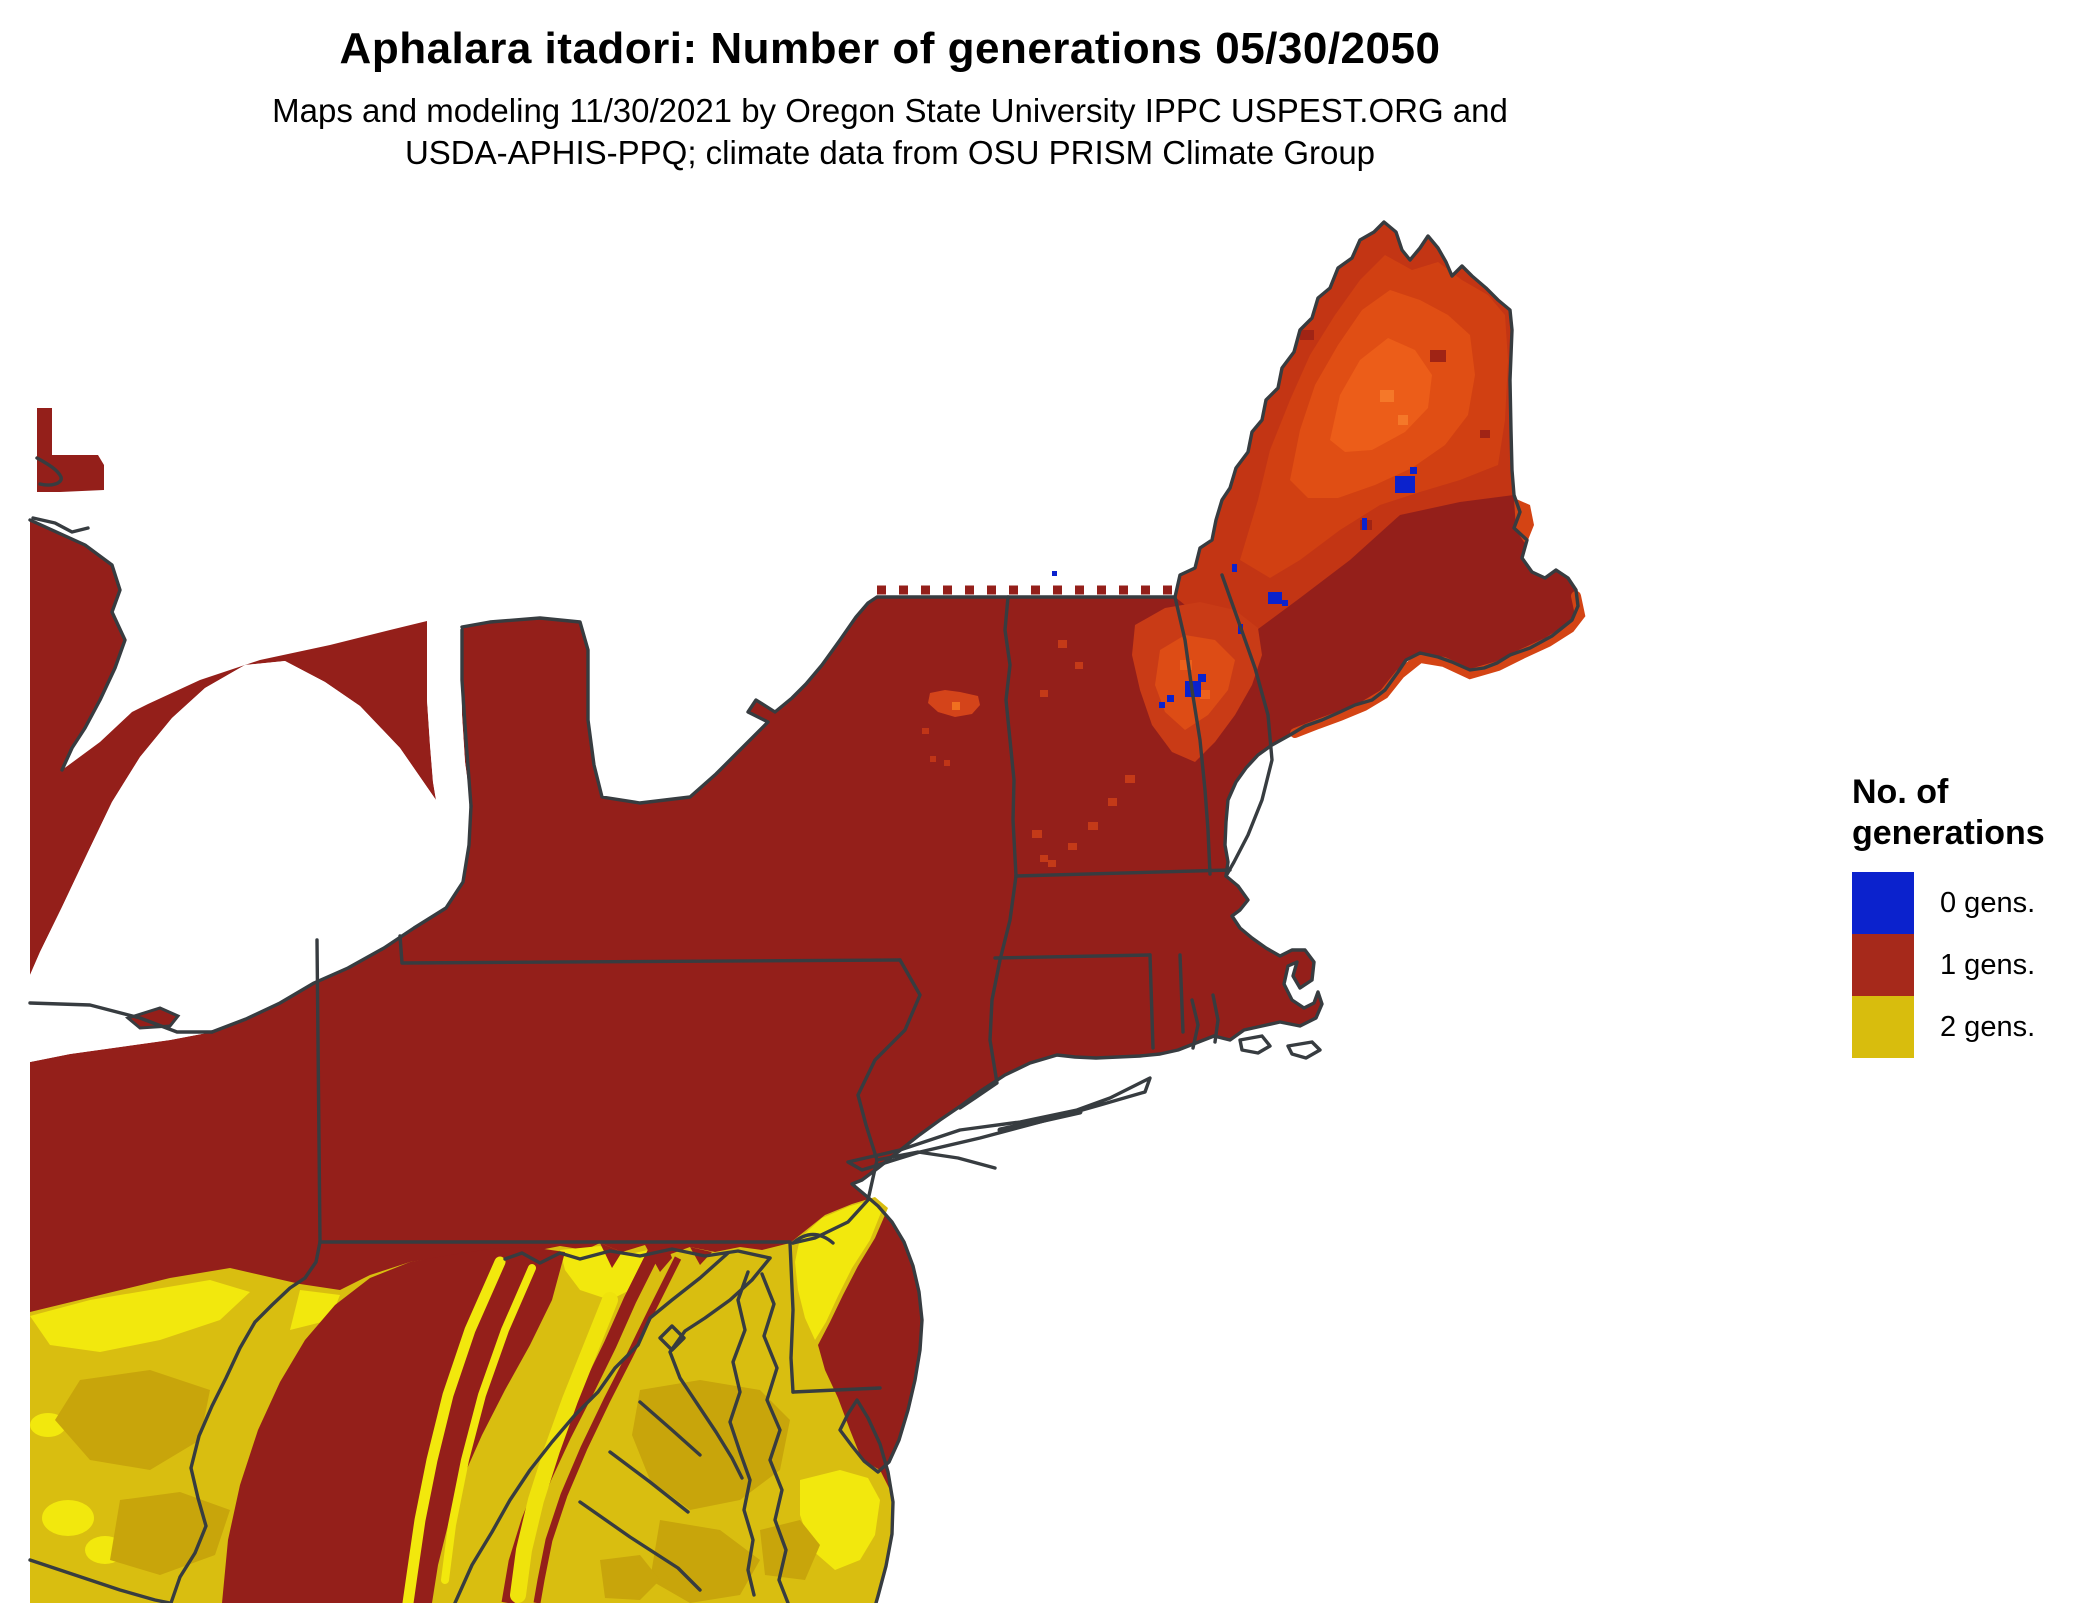 The image size is (2100, 1603). I want to click on legend-label-1-gens: 1 gens., so click(1988, 964).